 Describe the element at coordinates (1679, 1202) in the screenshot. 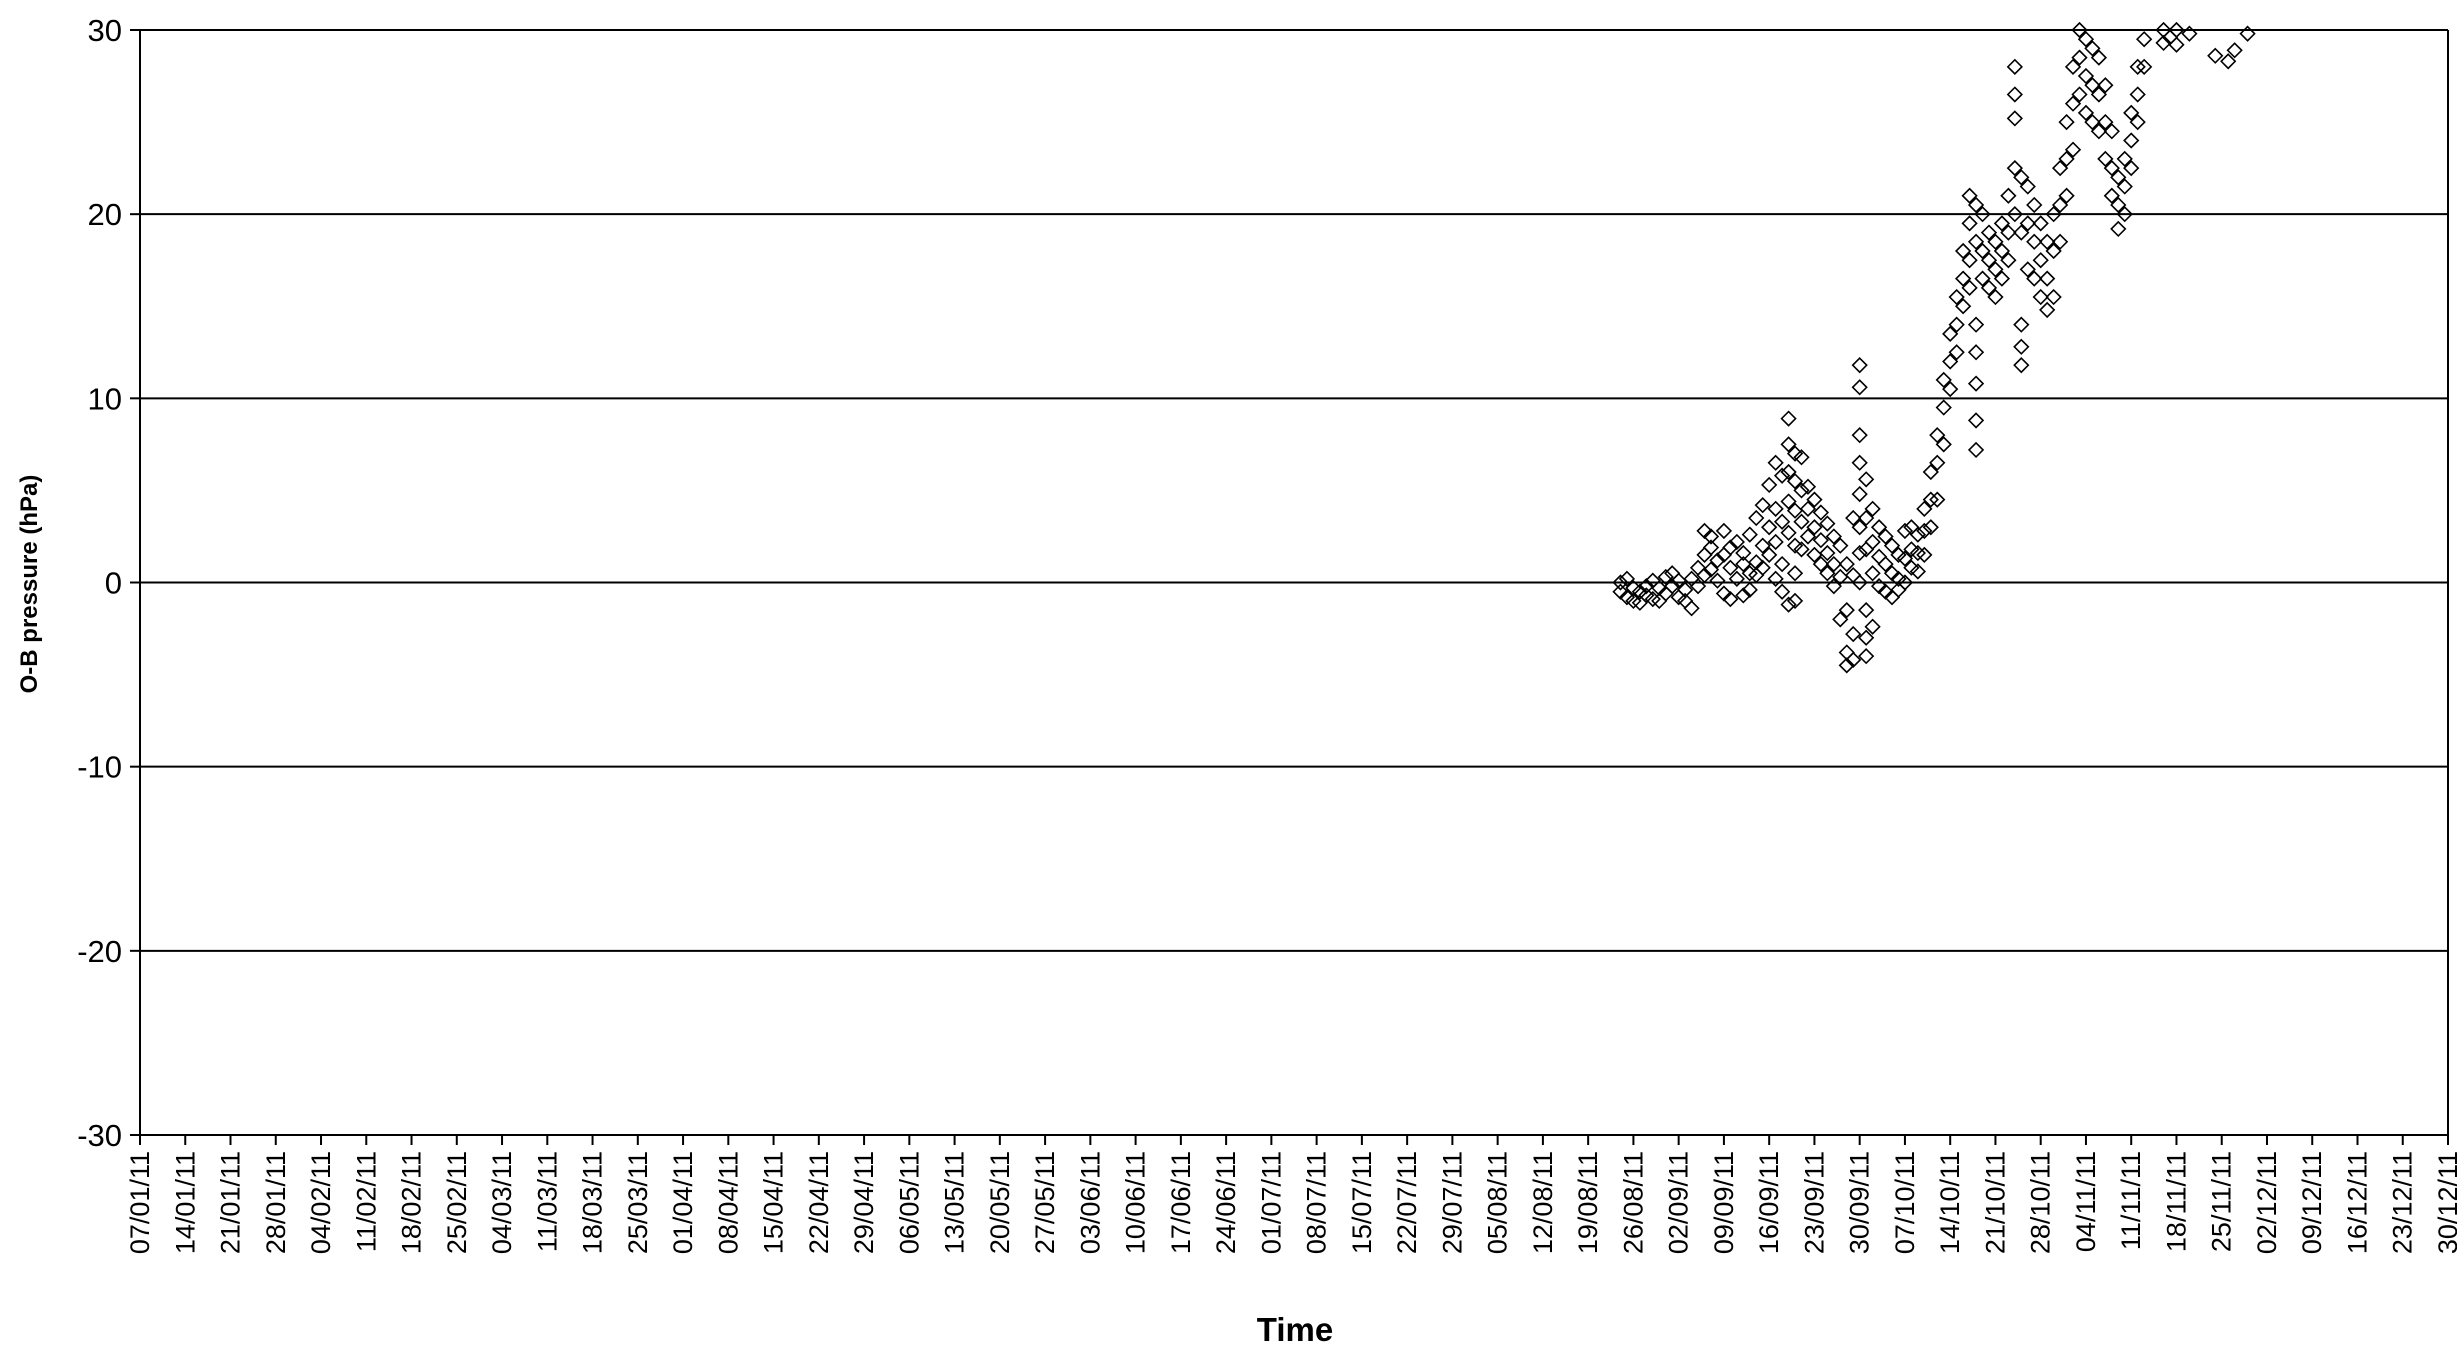

I see `x-tick-label: 02/09/11` at that location.